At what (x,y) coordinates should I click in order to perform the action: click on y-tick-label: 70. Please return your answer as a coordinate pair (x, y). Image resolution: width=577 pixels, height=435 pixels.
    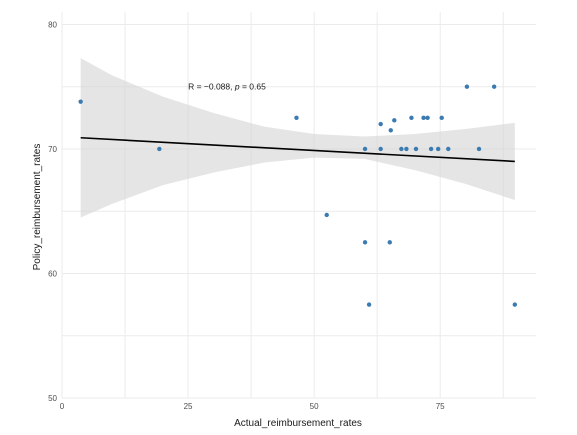
    Looking at the image, I should click on (52, 149).